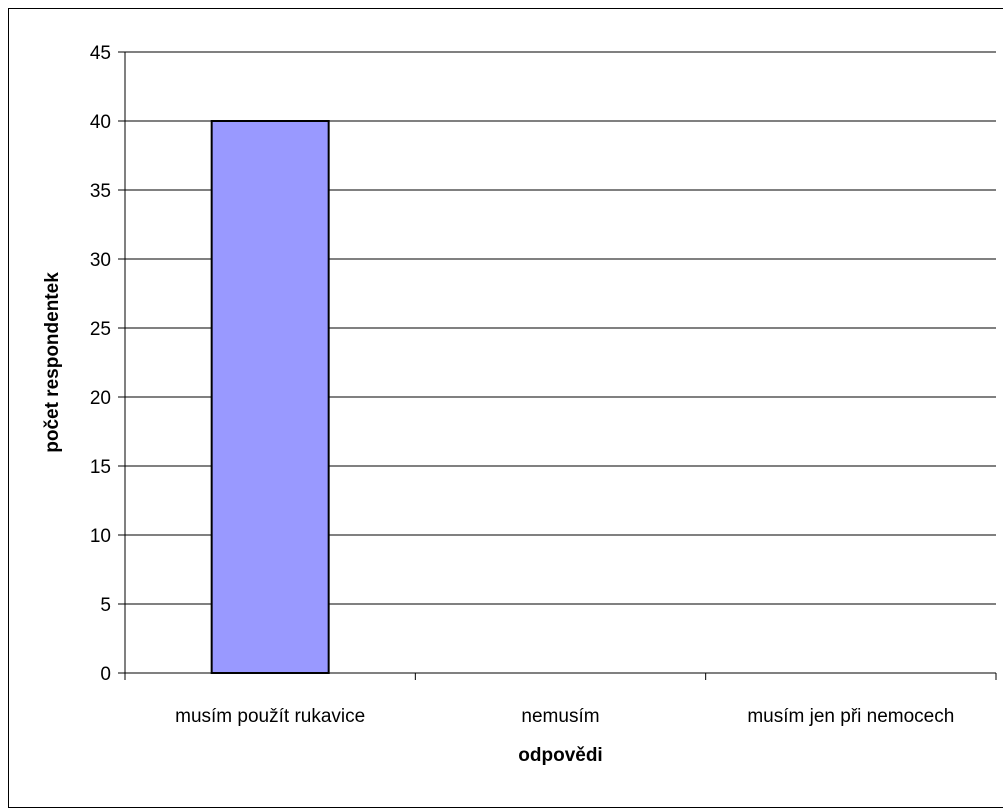  I want to click on x-tick-label: nemusím, so click(560, 716).